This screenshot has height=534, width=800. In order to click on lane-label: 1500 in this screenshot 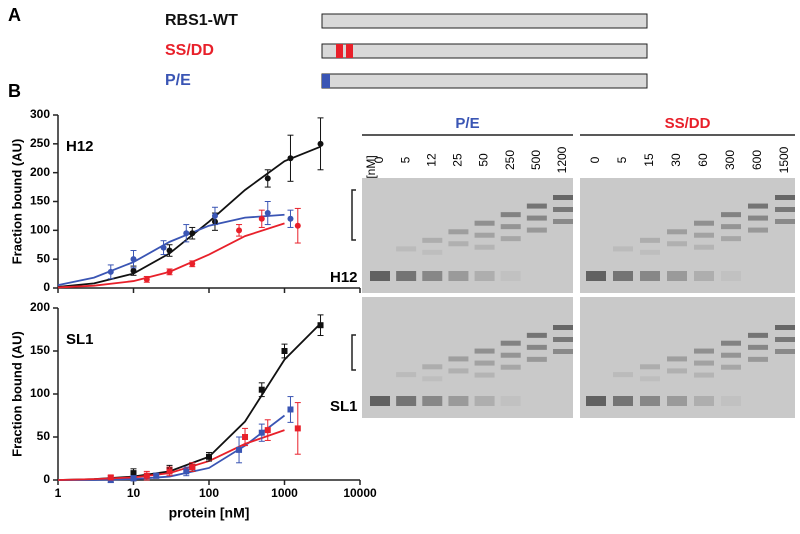, I will do `click(784, 159)`.